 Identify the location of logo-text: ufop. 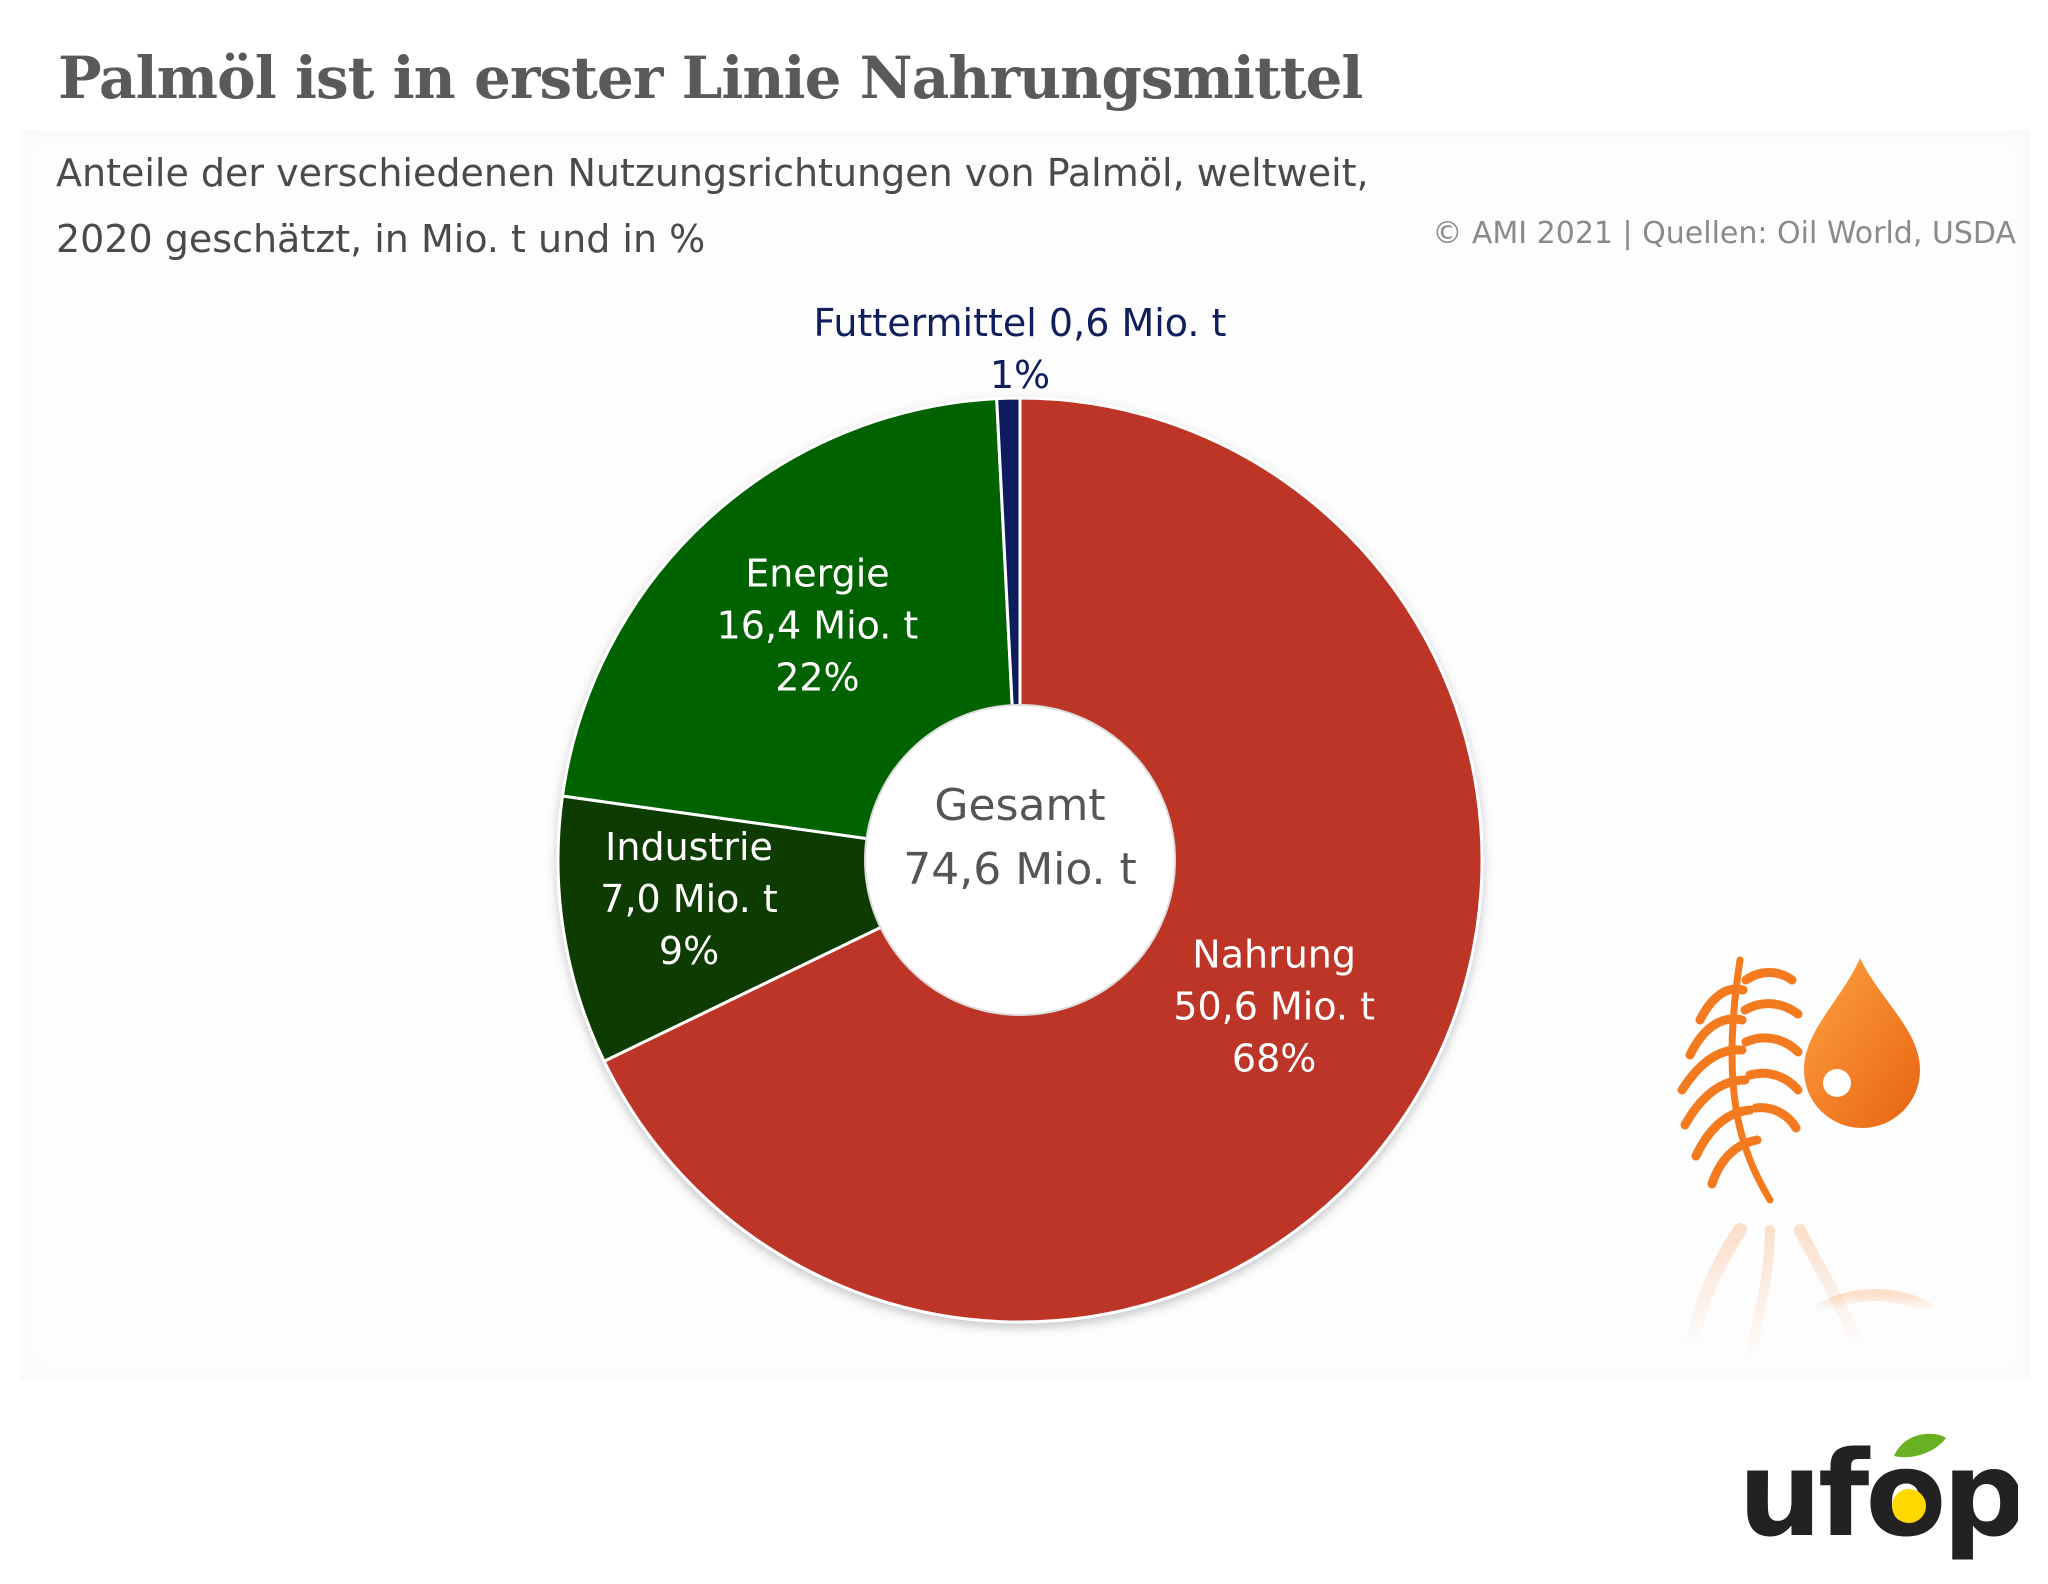
(1878, 1494).